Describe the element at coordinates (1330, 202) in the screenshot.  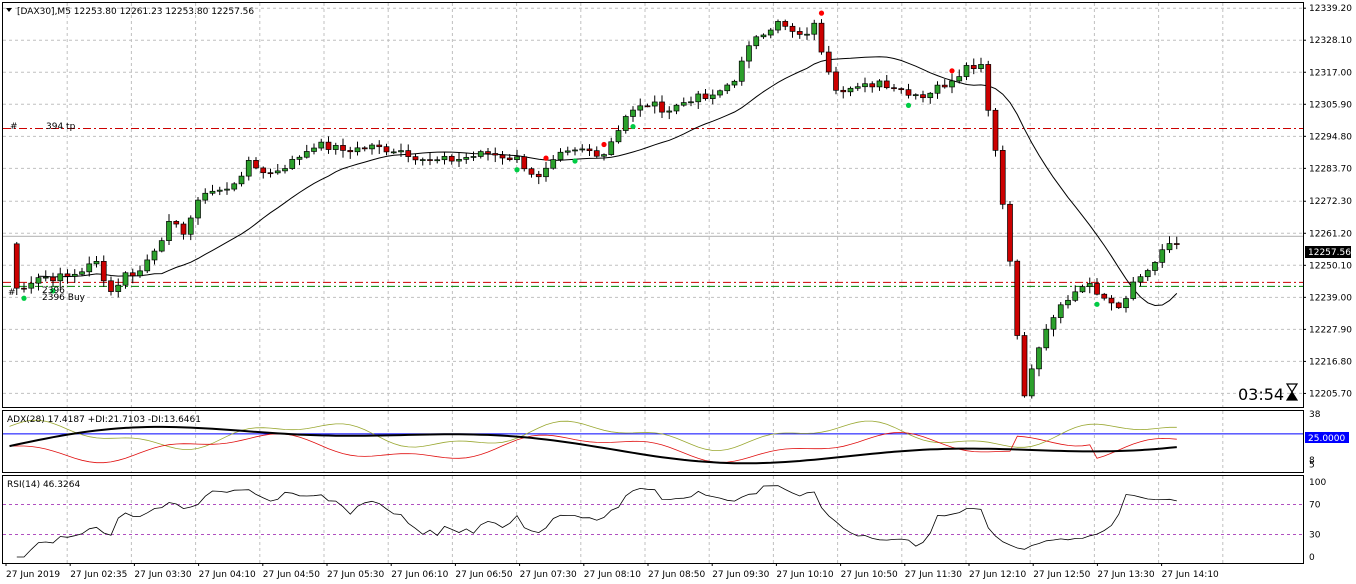
I see `price-tick-label: 12272.30` at that location.